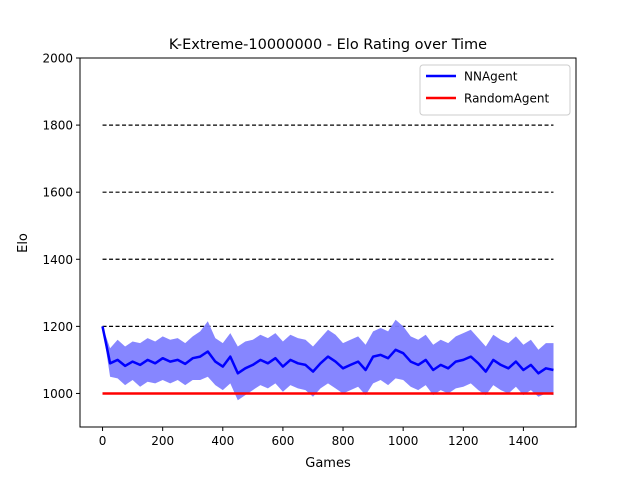 This screenshot has height=484, width=640. Describe the element at coordinates (23, 243) in the screenshot. I see `y-axis-label: Elo` at that location.